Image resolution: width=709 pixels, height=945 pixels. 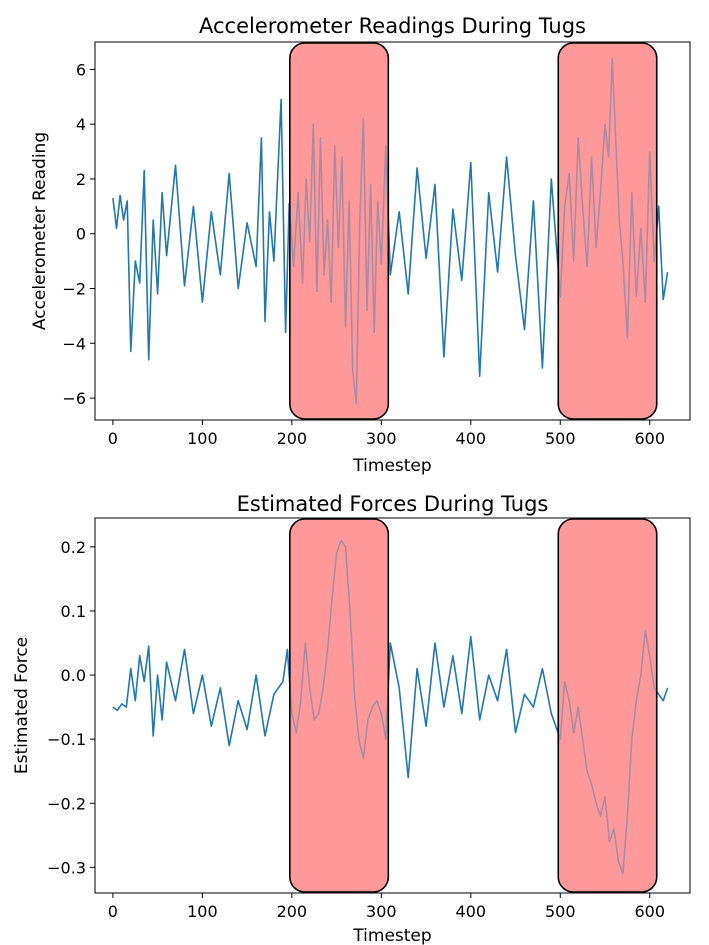 What do you see at coordinates (392, 26) in the screenshot?
I see `chart-title: Accelerometer Readings During Tugs` at bounding box center [392, 26].